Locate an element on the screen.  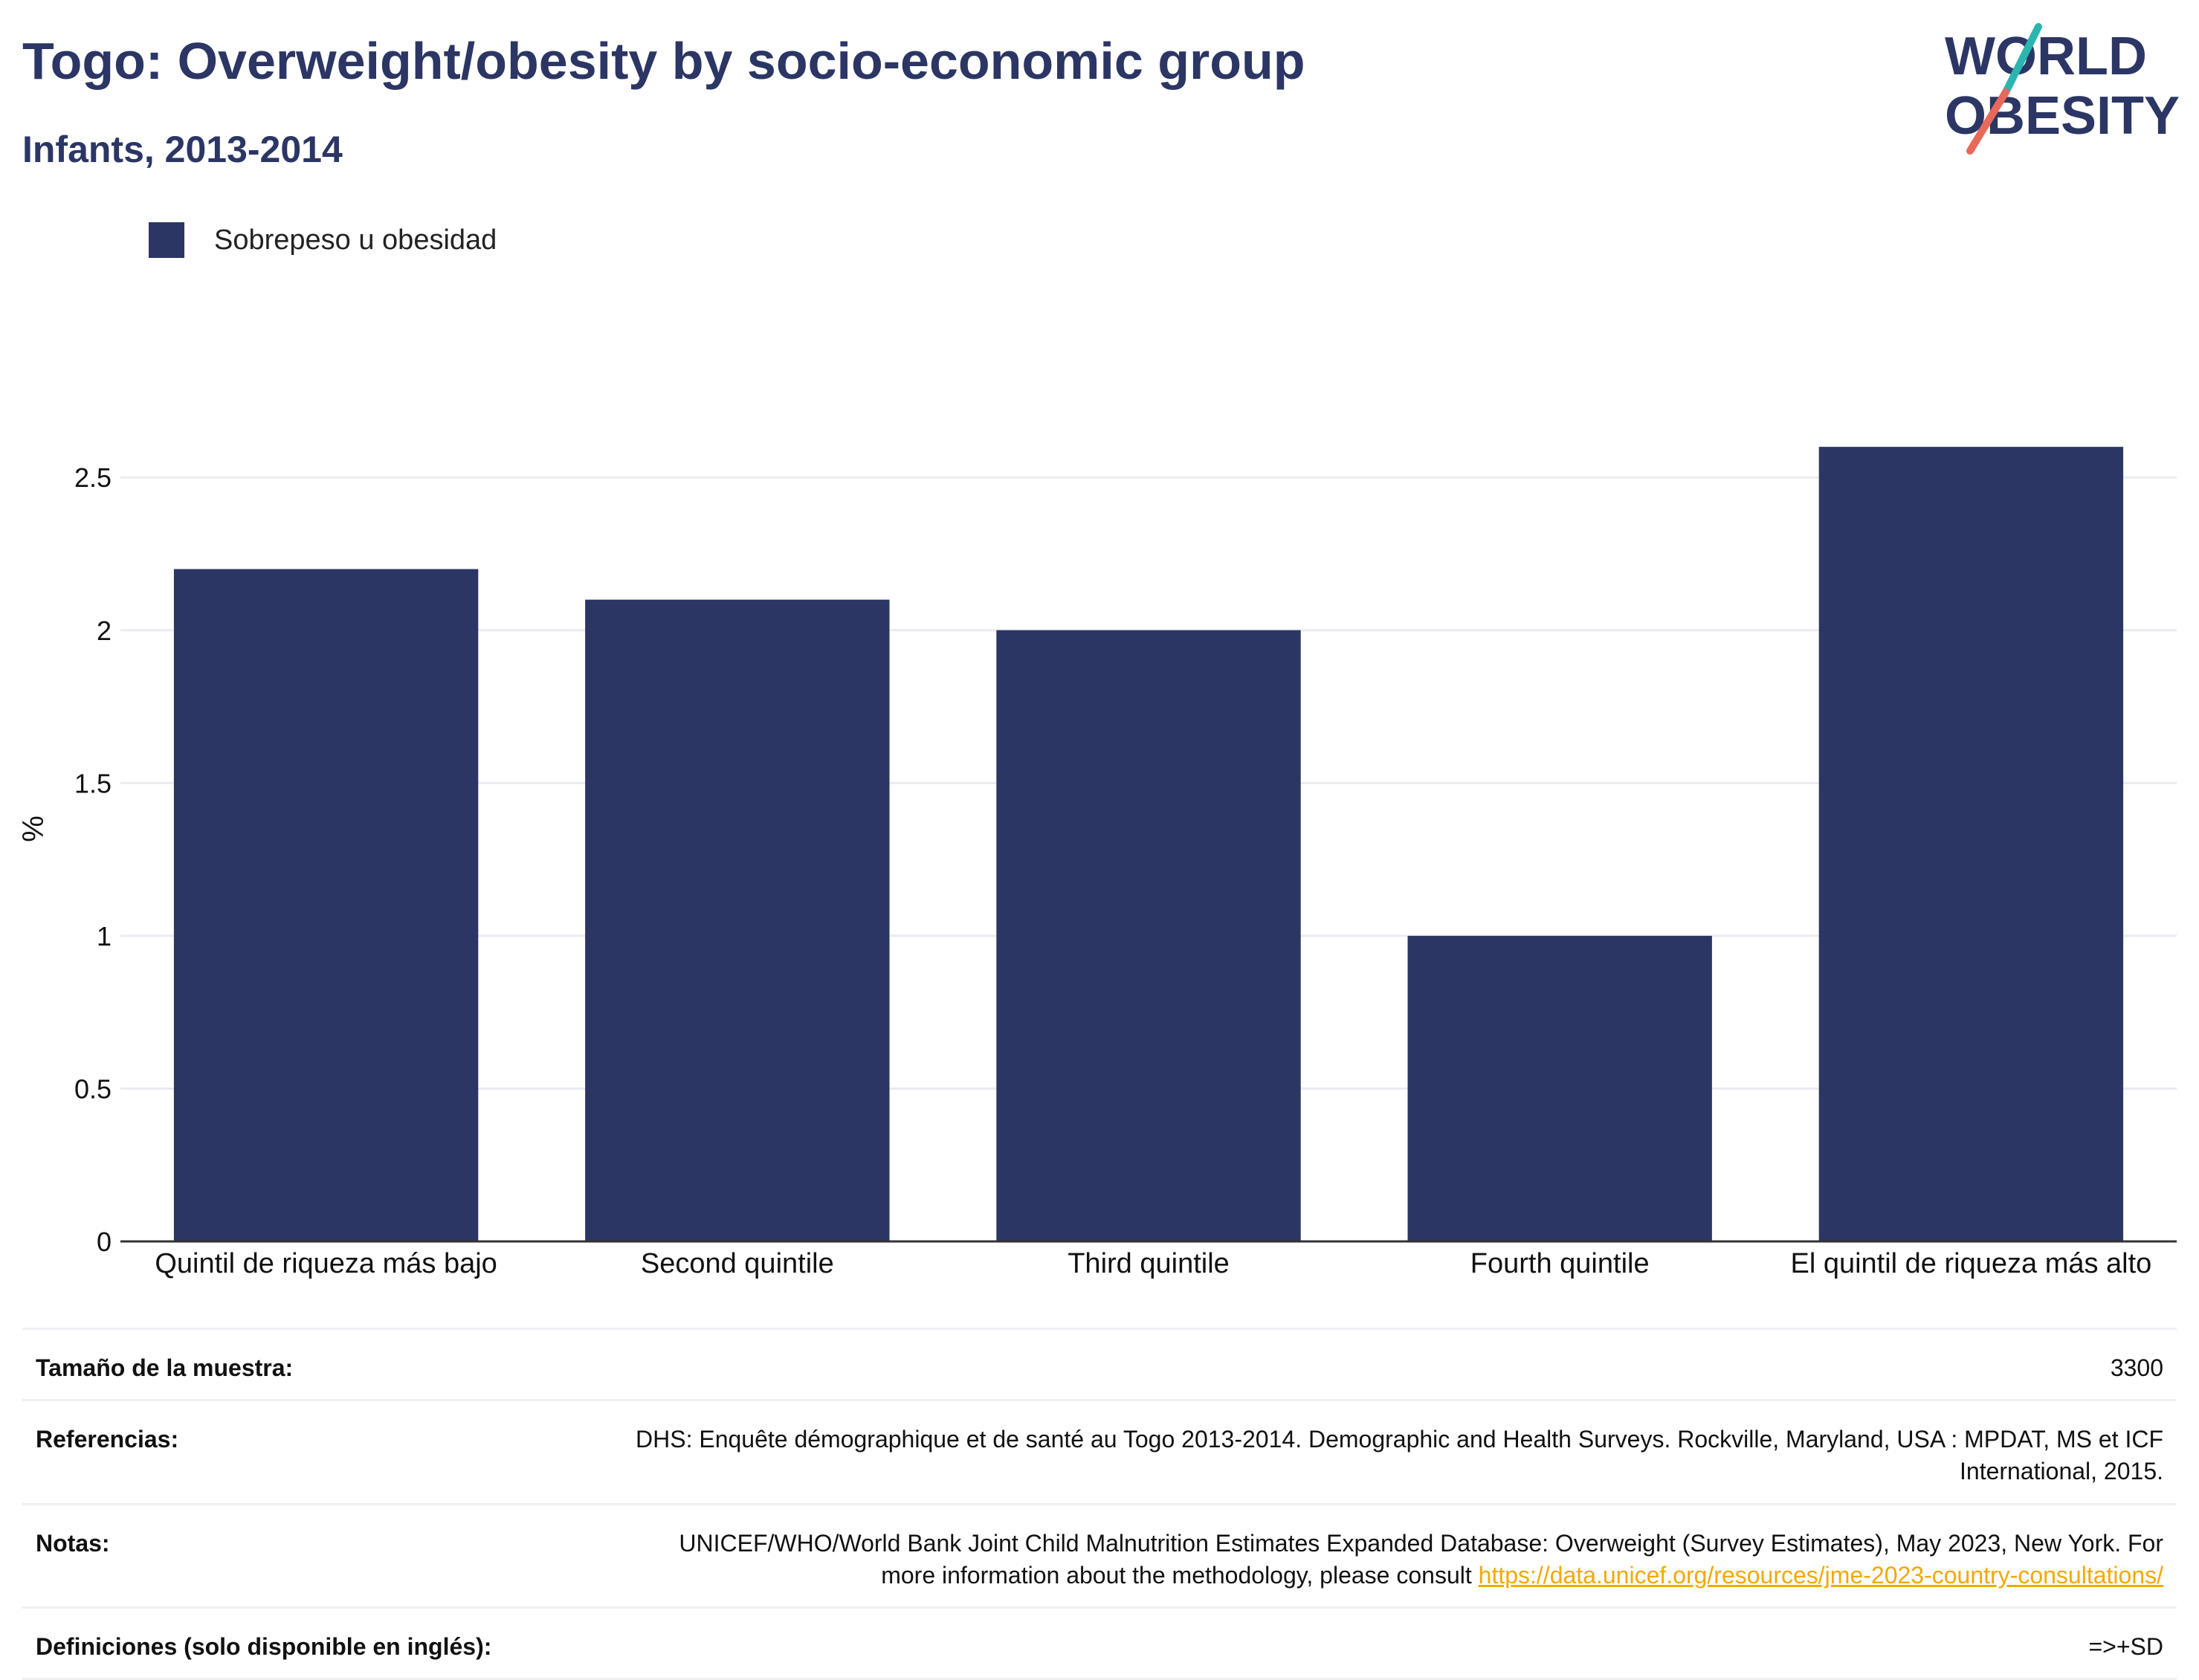
world-obesity-logo: WORLD OBESITY is located at coordinates (2062, 89).